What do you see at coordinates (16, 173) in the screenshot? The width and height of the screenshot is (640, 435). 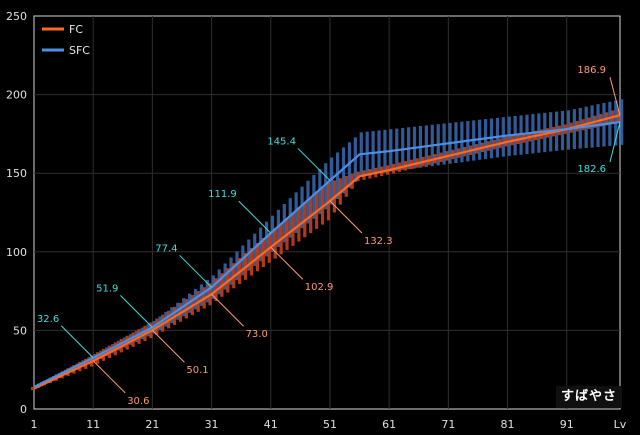 I see `y-tick-label: 150` at bounding box center [16, 173].